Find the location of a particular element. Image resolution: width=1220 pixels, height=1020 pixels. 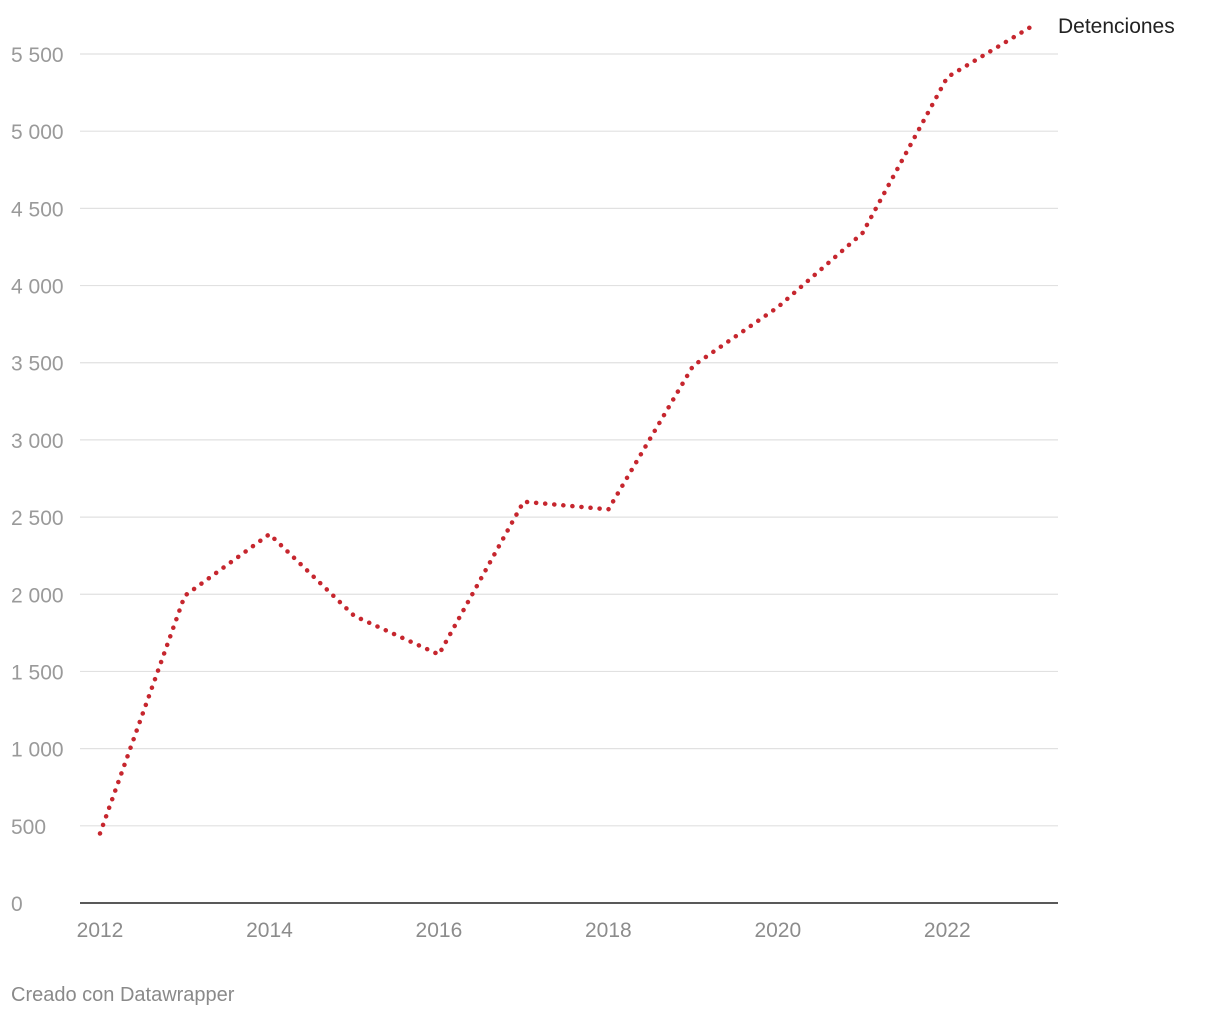

x-tick-label: 2020 is located at coordinates (777, 930).